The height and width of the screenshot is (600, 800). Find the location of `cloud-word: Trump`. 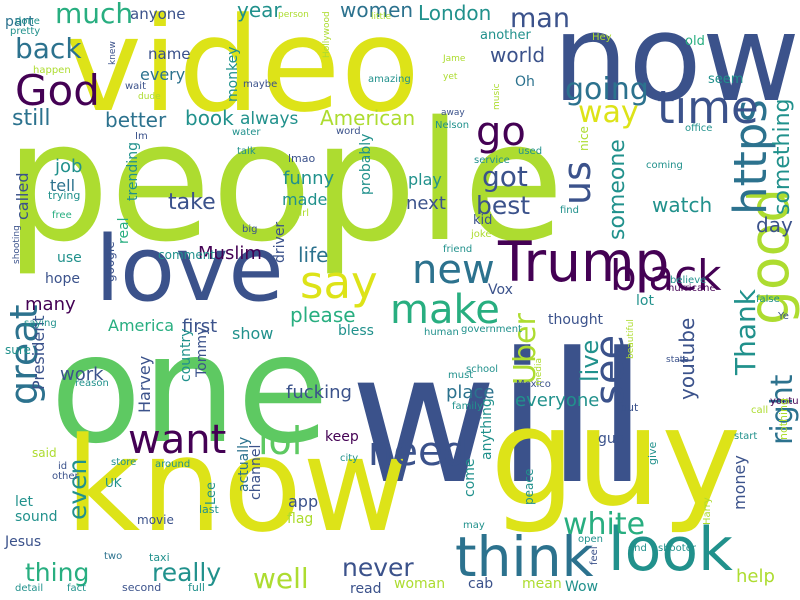

cloud-word: Trump is located at coordinates (584, 262).